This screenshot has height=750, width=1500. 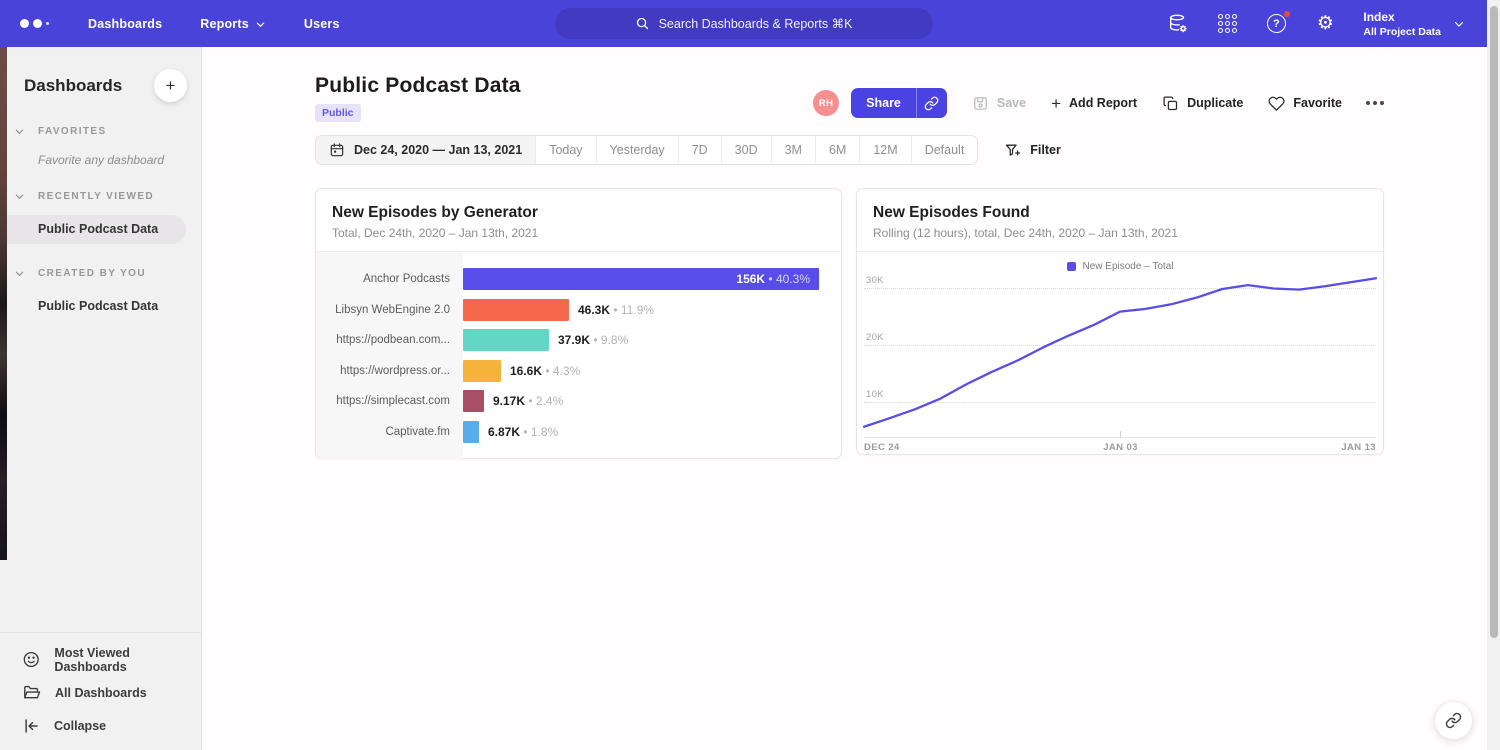 I want to click on share-button: Share, so click(x=899, y=103).